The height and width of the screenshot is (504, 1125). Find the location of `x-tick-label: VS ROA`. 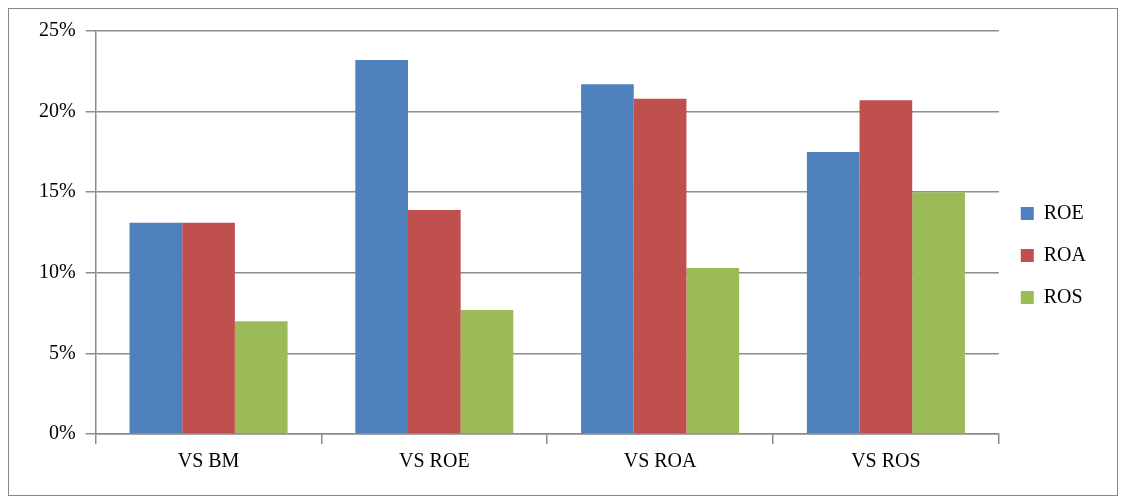

x-tick-label: VS ROA is located at coordinates (660, 460).